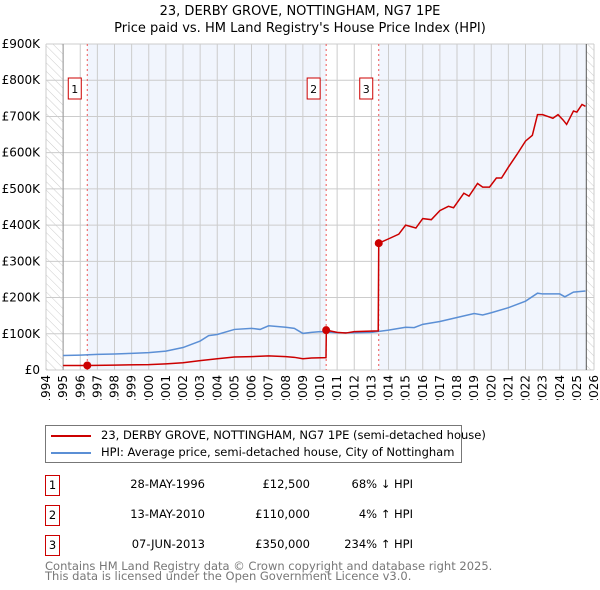 The height and width of the screenshot is (590, 600). I want to click on x-tick-label: 2014, so click(389, 387).